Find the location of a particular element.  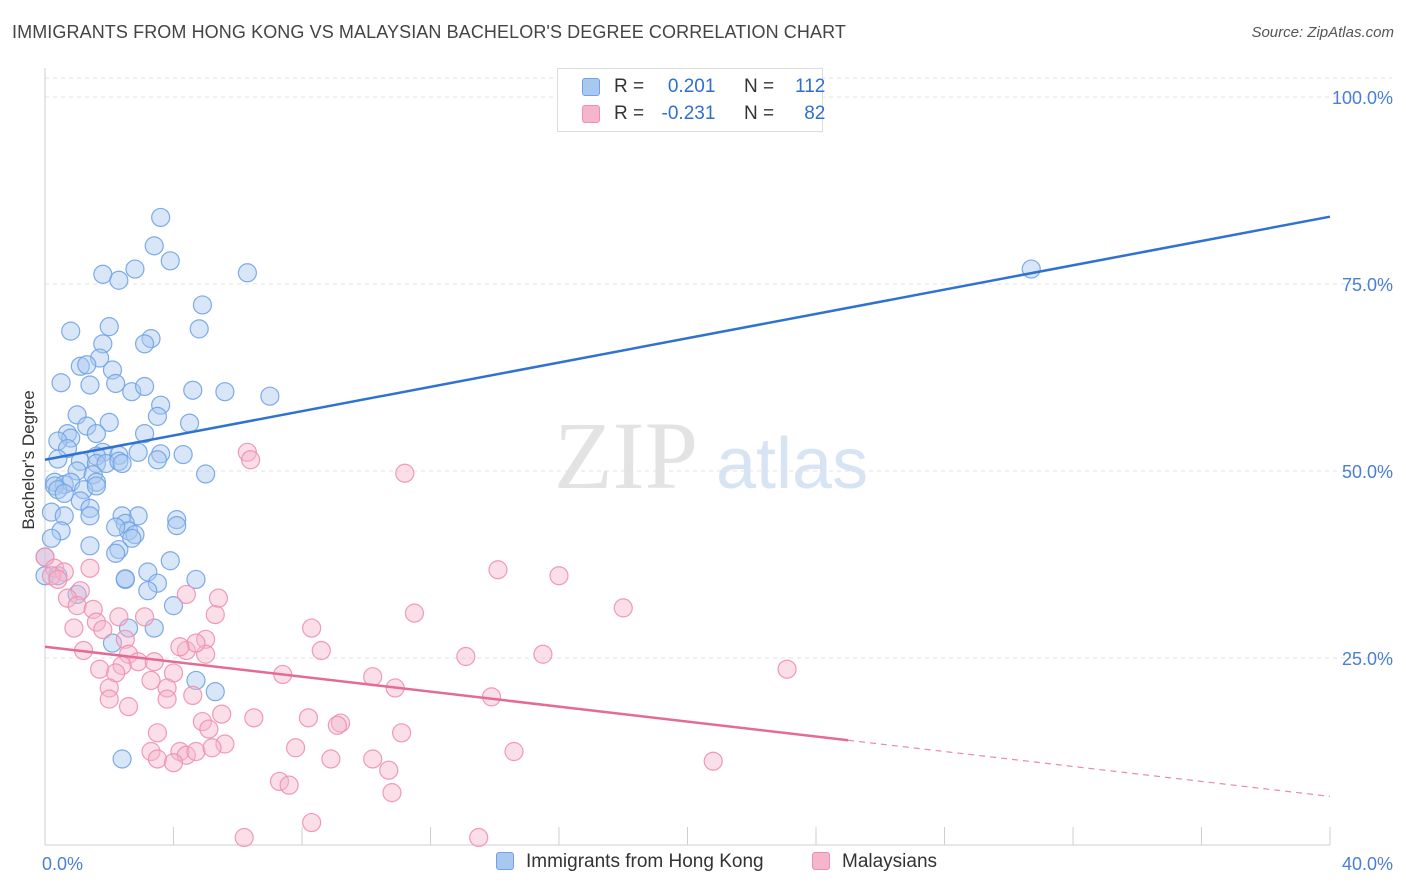

y-tick-label-25: 25.0% is located at coordinates (1367, 659).